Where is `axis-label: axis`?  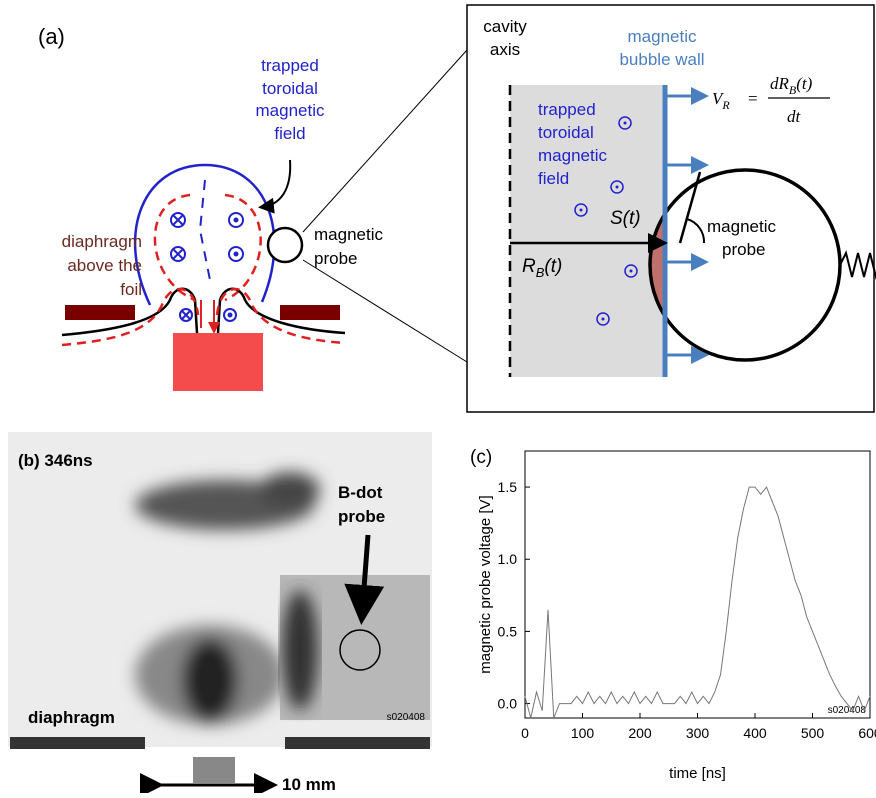 axis-label: axis is located at coordinates (505, 49).